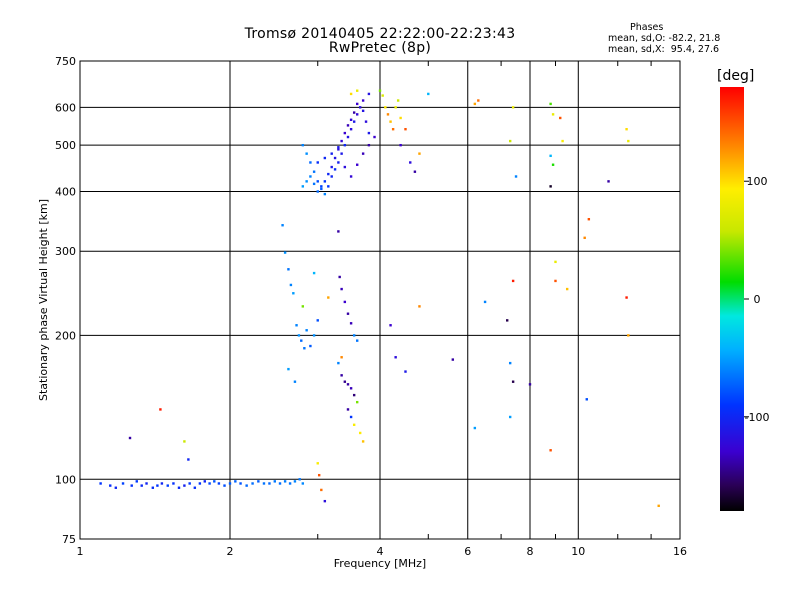  Describe the element at coordinates (65, 251) in the screenshot. I see `y-tick-label: 300` at that location.